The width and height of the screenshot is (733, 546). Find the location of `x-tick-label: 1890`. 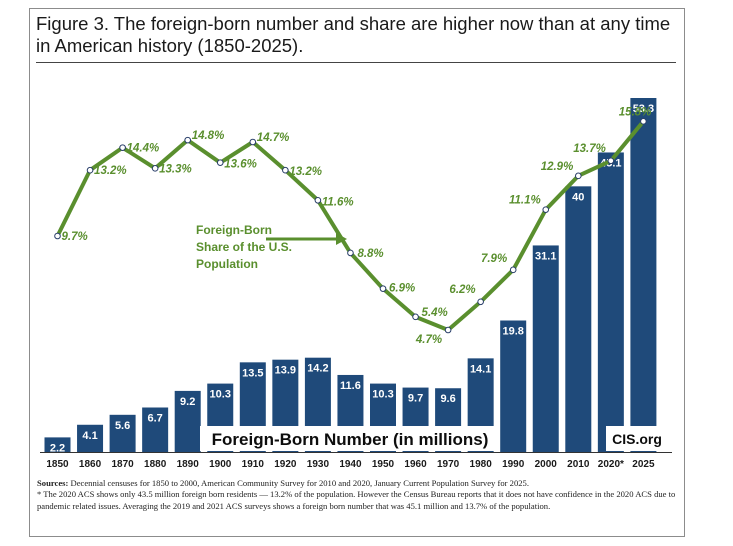

x-tick-label: 1890 is located at coordinates (188, 464).